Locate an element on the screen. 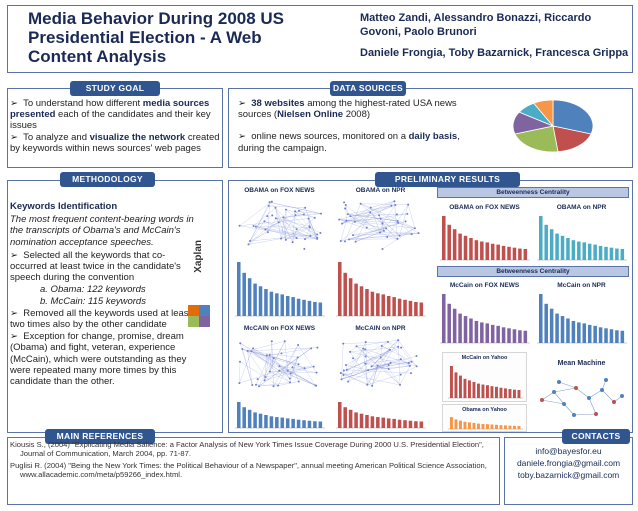 The height and width of the screenshot is (511, 638). contact-email-2: daniele.frongia@gmail.com is located at coordinates (568, 463).